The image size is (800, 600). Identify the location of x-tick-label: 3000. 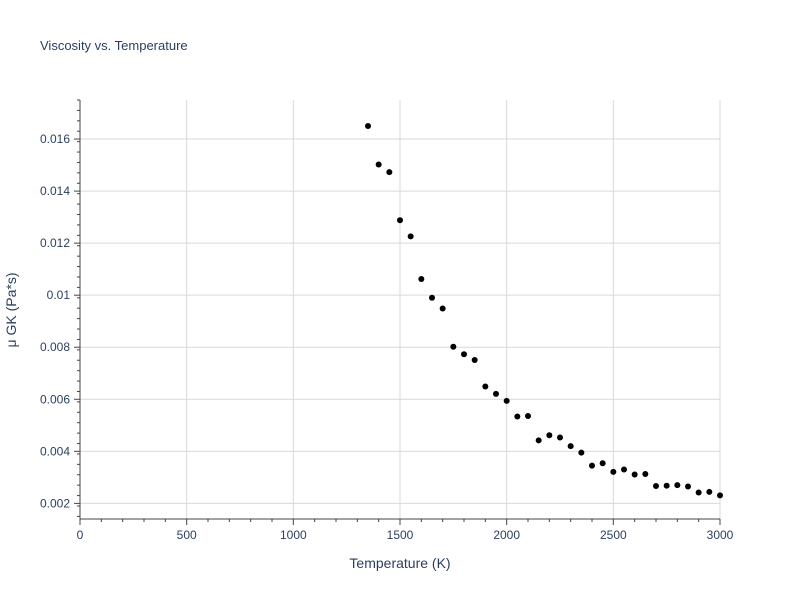
(720, 535).